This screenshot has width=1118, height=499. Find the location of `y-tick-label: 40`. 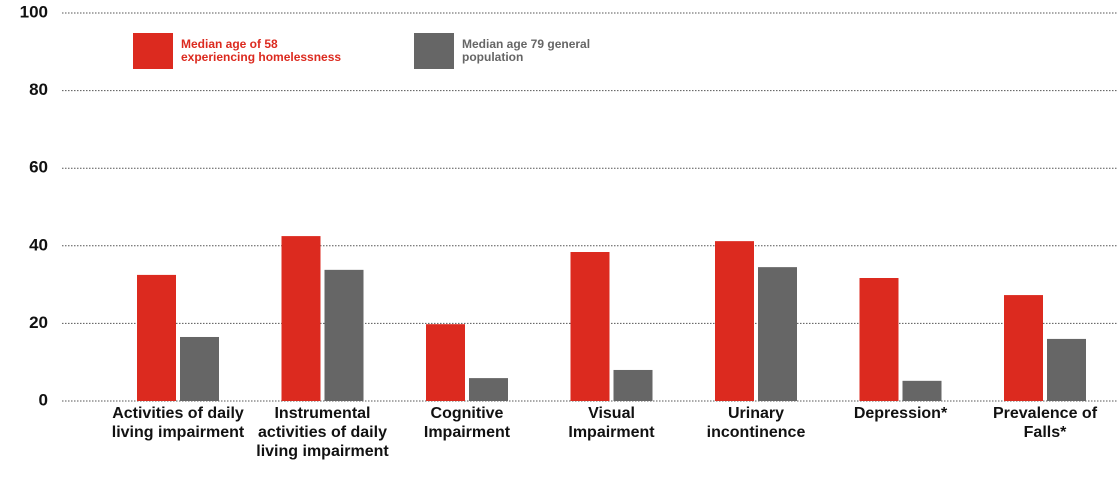

y-tick-label: 40 is located at coordinates (38, 244).